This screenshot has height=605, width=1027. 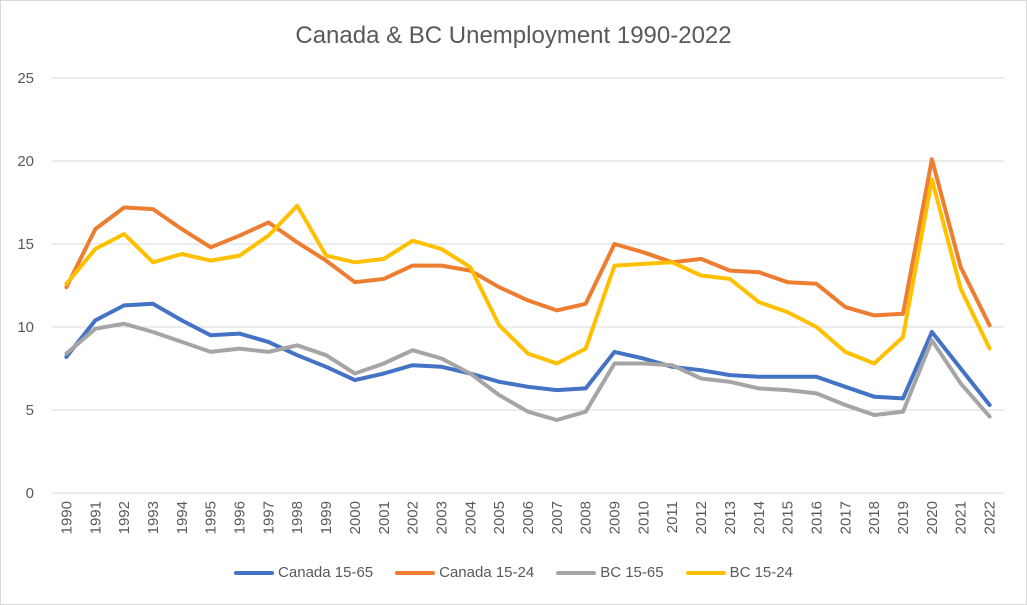 What do you see at coordinates (730, 517) in the screenshot?
I see `x-tick-label: 2013` at bounding box center [730, 517].